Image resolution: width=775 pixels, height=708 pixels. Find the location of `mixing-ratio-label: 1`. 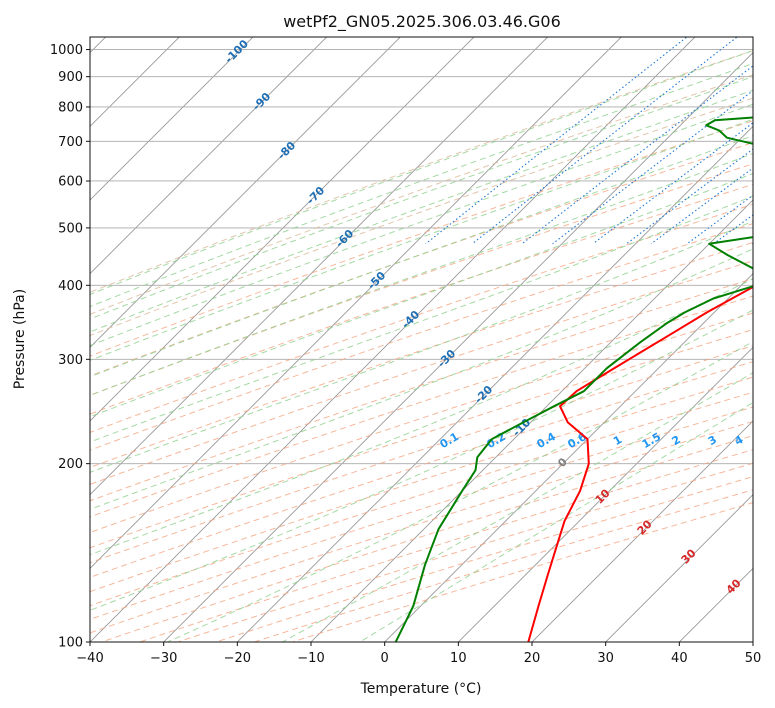

mixing-ratio-label: 1 is located at coordinates (617, 440).